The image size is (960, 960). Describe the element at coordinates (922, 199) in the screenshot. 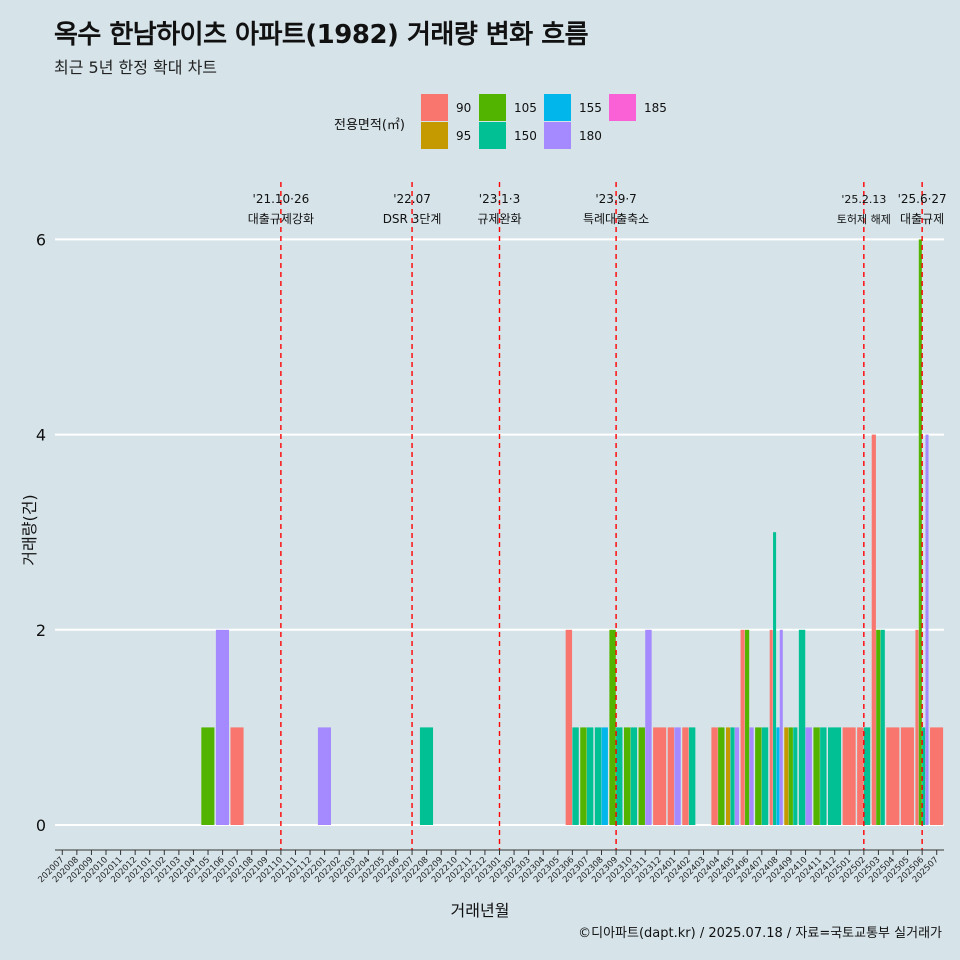

I see `event-date-202506: '25.6·27` at that location.